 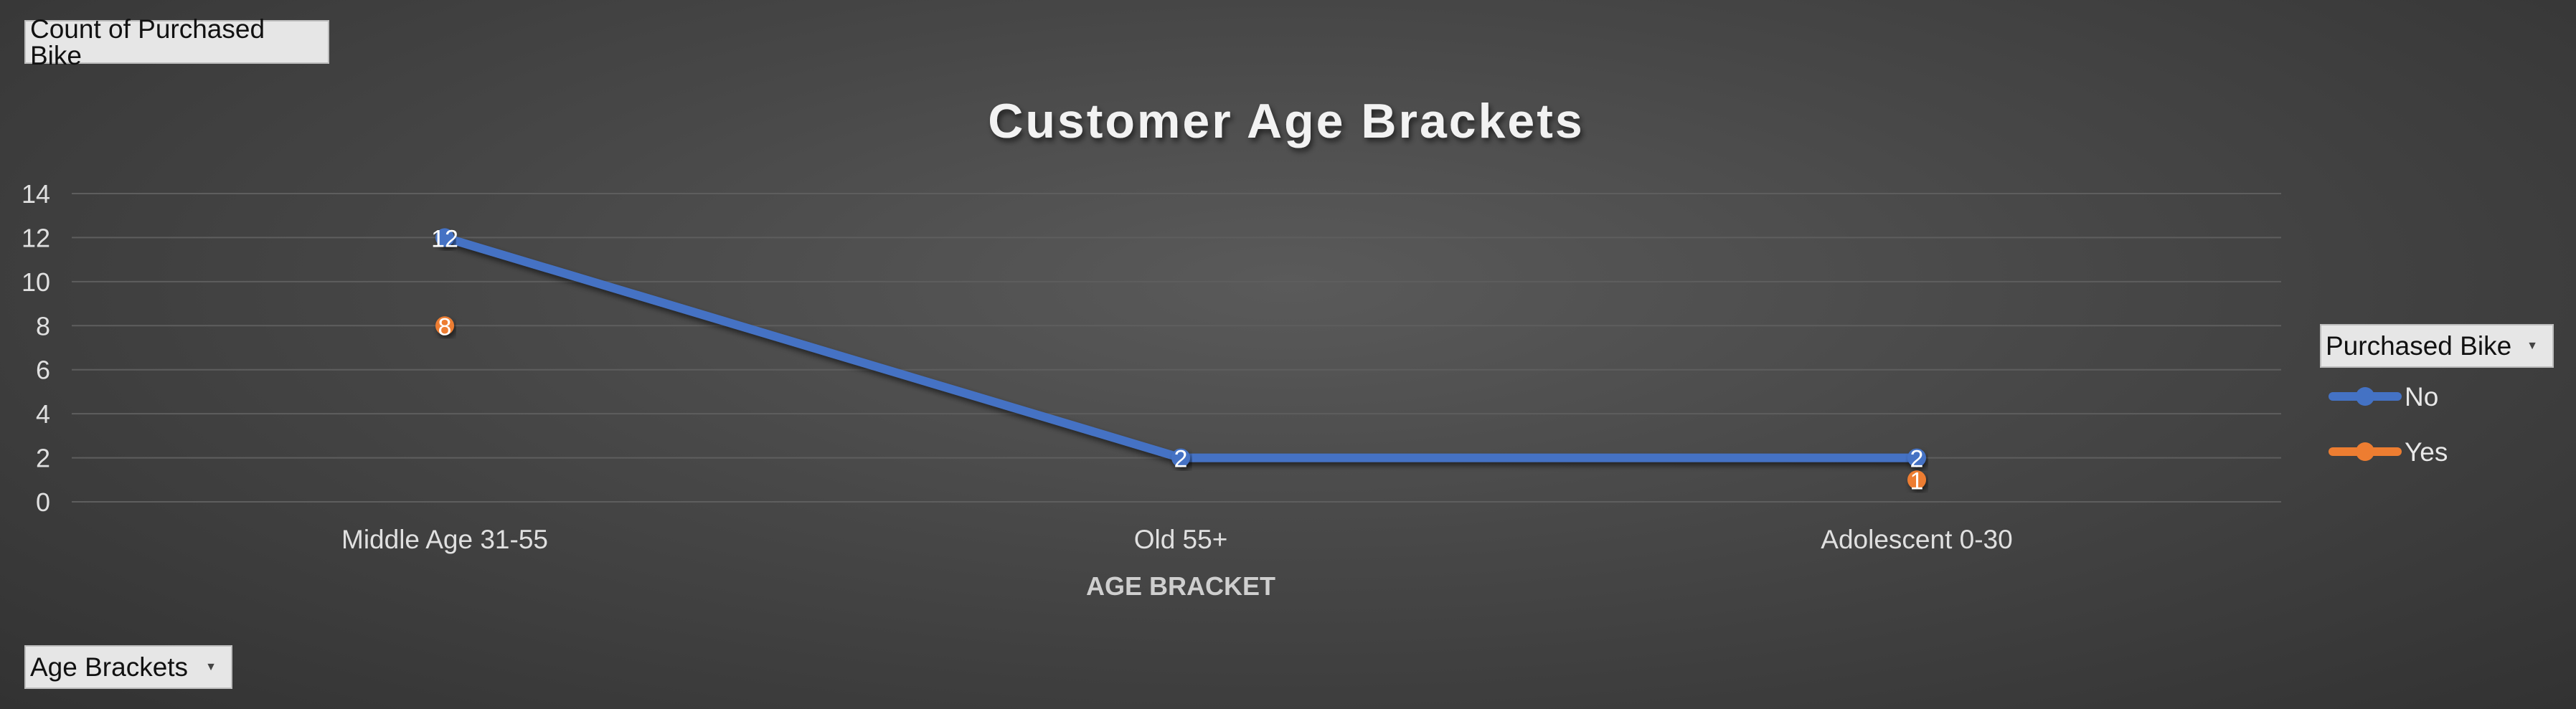 I want to click on legend-label-yes: Yes, so click(x=2426, y=452).